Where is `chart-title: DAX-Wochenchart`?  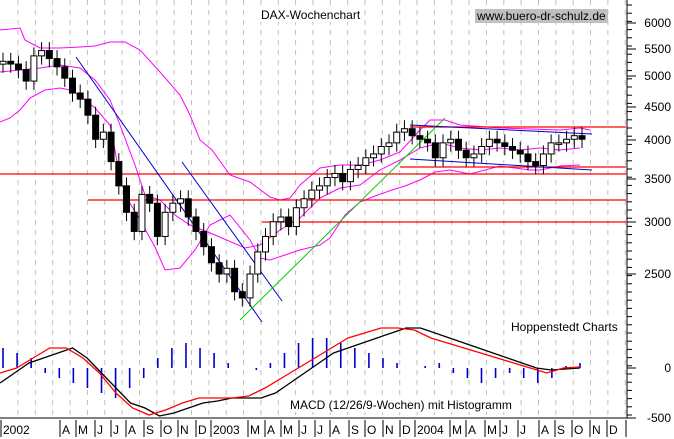
chart-title: DAX-Wochenchart is located at coordinates (311, 15).